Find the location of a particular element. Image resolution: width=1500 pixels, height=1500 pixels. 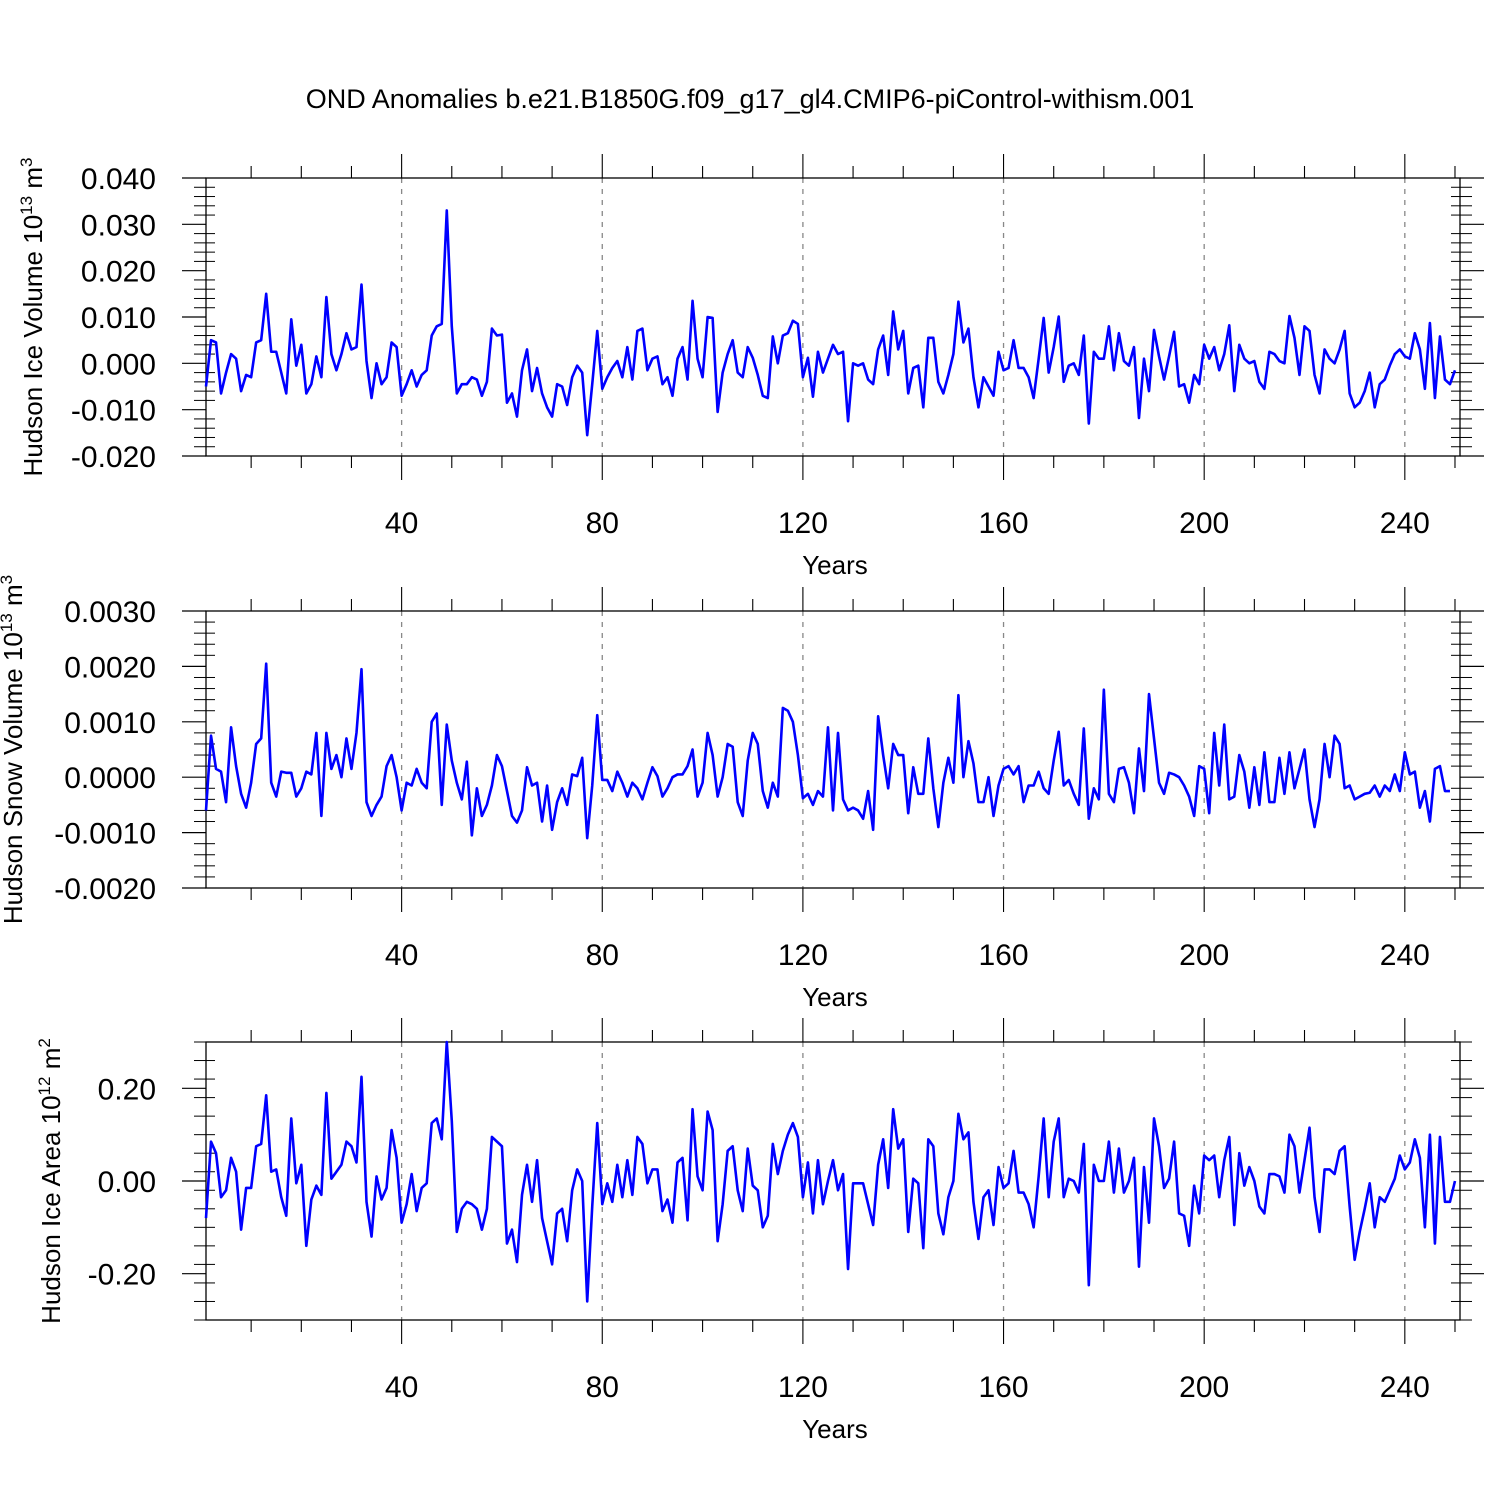

y-axis-title-base: Hudson Snow Volume 10 is located at coordinates (14, 778).